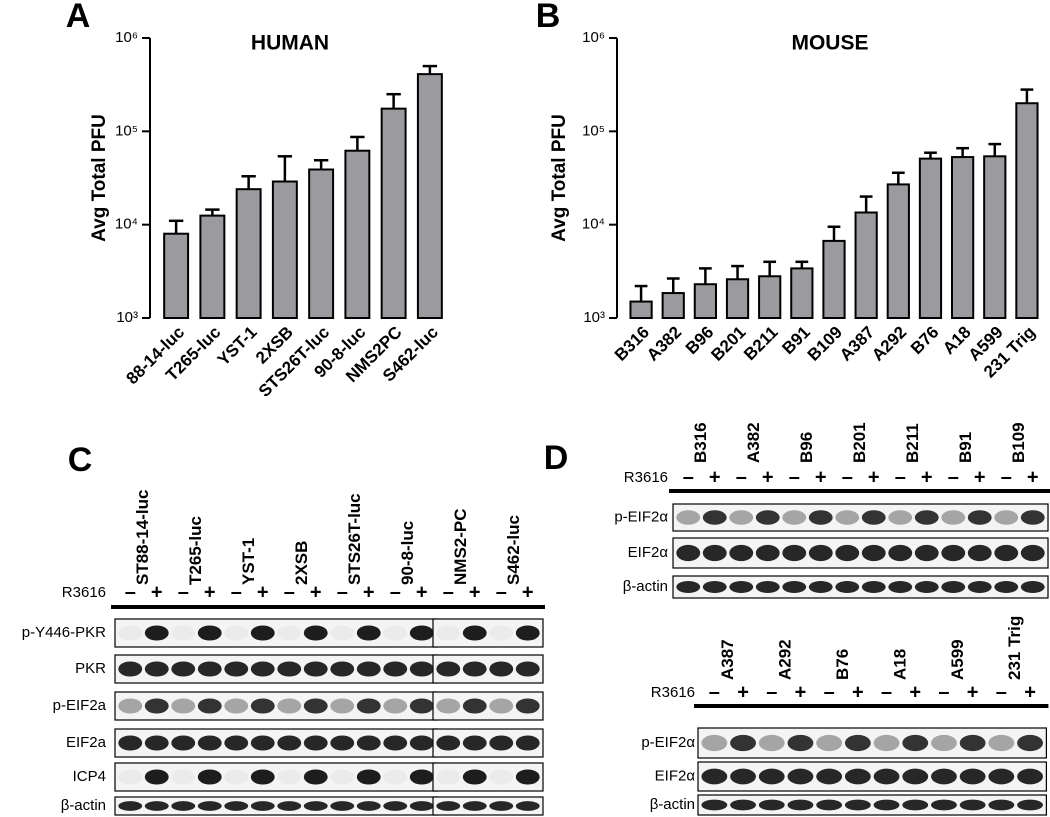  I want to click on lane-label: 231 Trig, so click(1014, 648).